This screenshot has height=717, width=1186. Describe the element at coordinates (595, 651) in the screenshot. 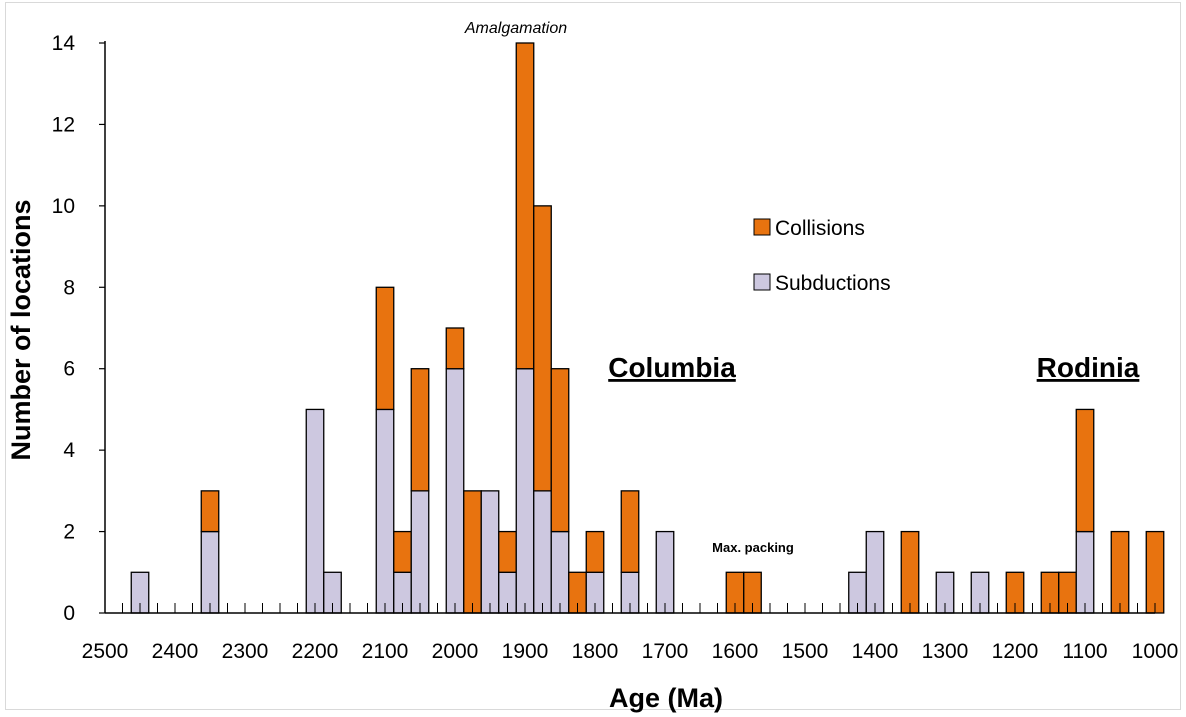

I see `x-tick-label-1800: 1800` at that location.